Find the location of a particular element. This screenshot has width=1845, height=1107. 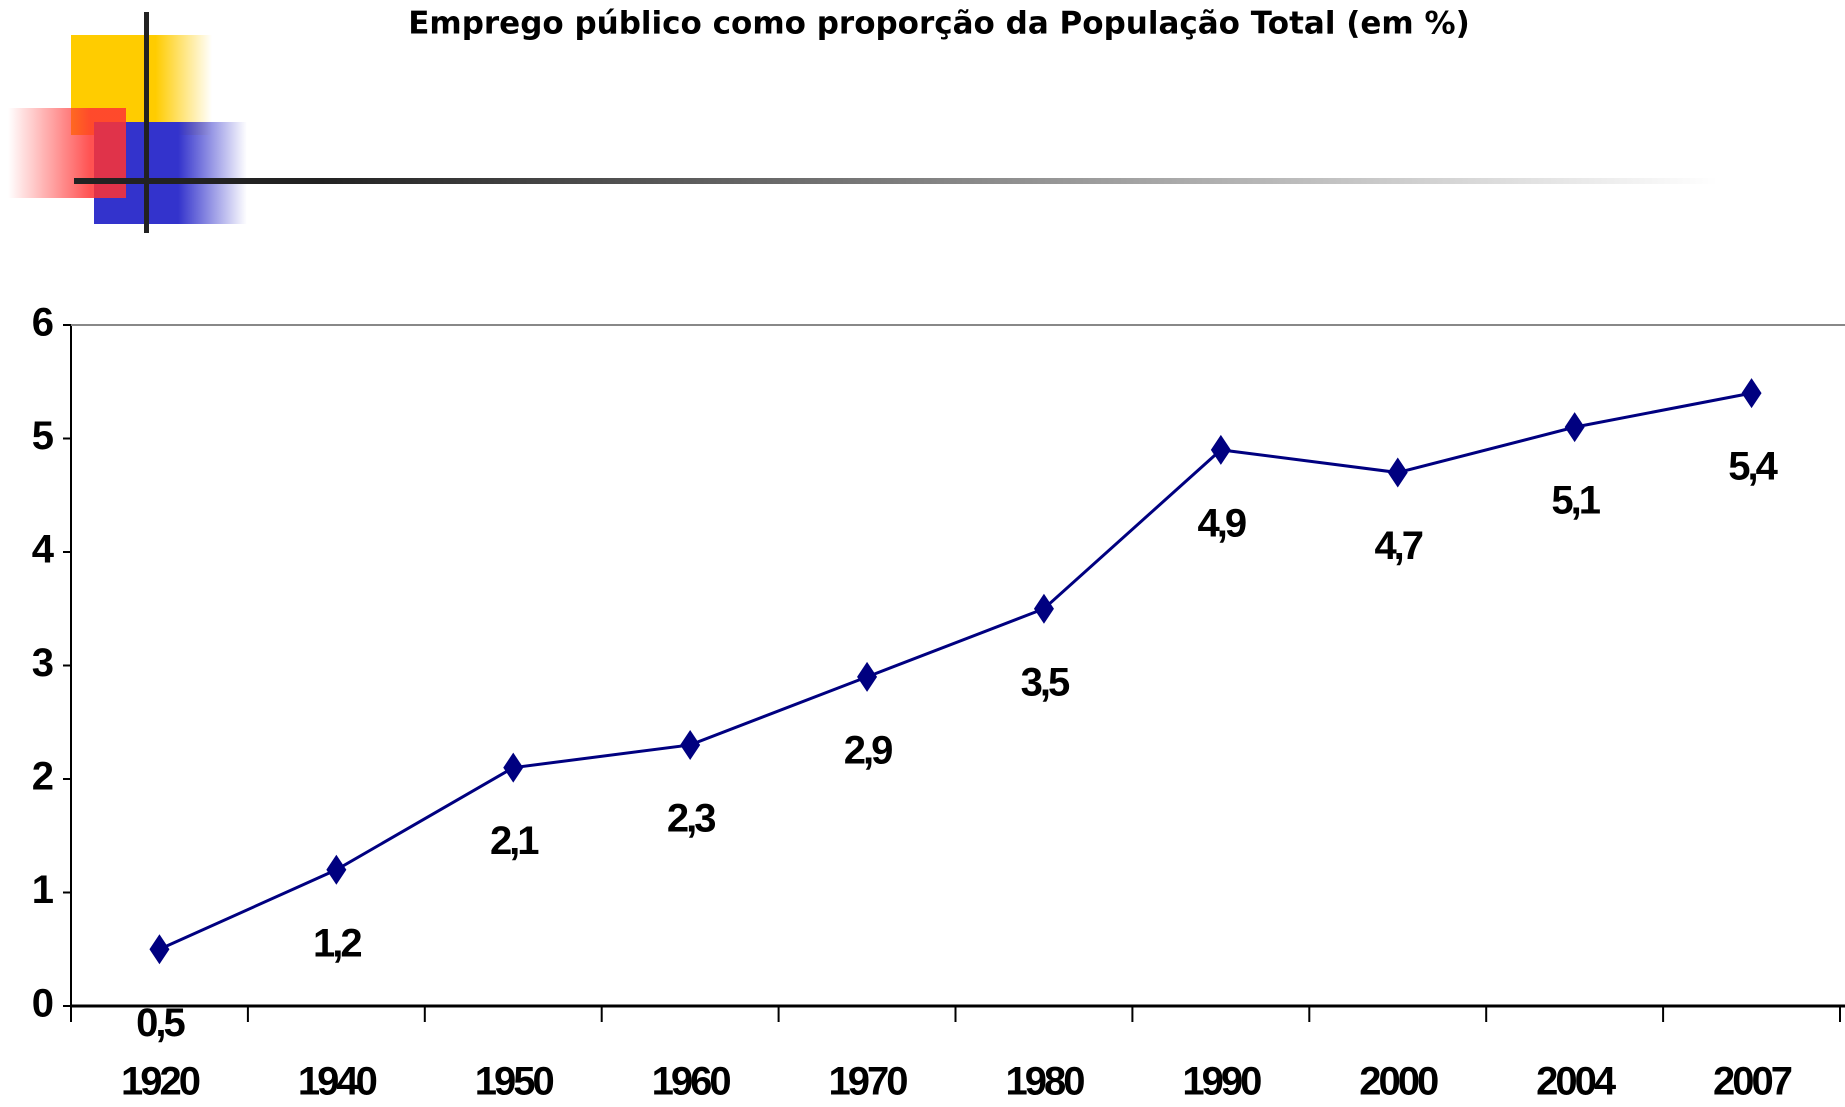

x-tick-label: 2004 is located at coordinates (1576, 1082).